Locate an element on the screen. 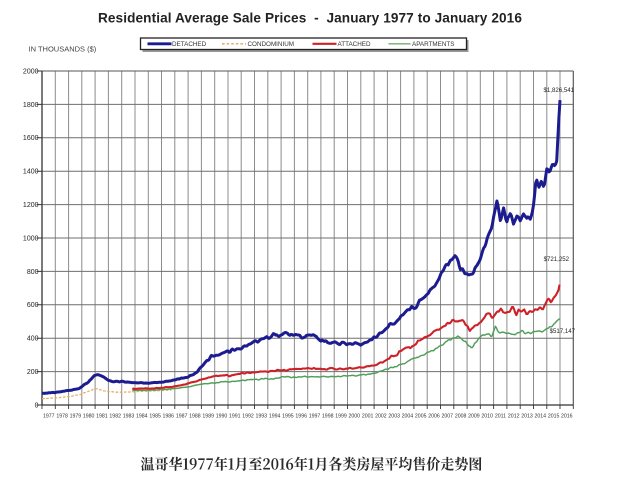 Image resolution: width=640 pixels, height=489 pixels. svg-text: 1400 is located at coordinates (31, 172).